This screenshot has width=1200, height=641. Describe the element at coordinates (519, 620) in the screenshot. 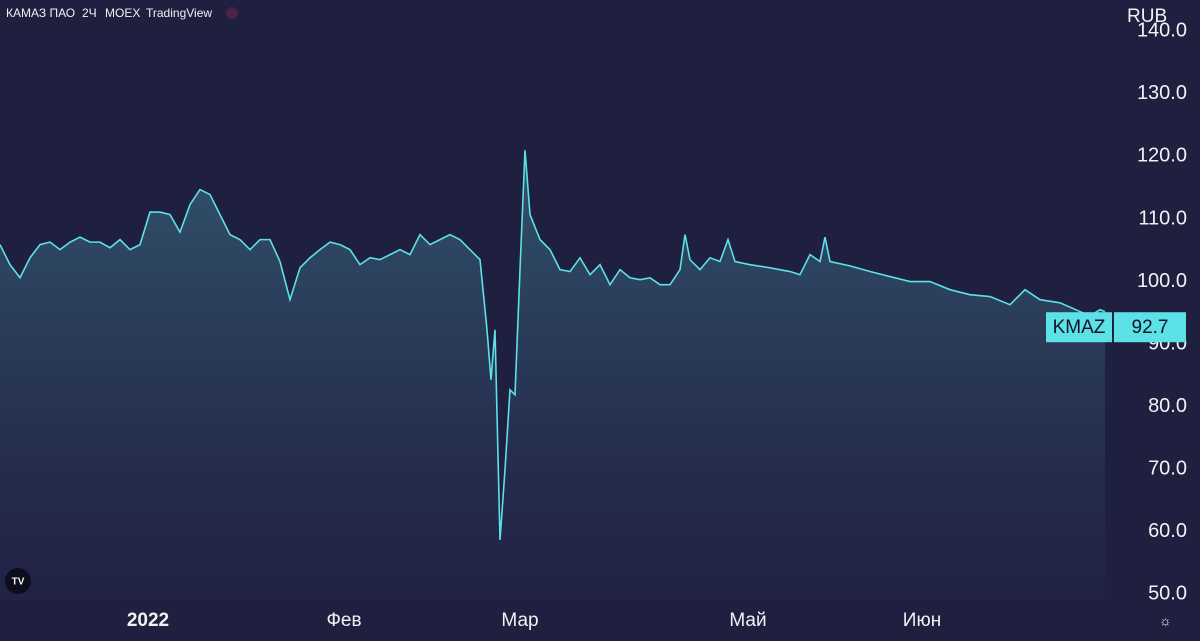

I see `x-tick-label: Мар` at that location.